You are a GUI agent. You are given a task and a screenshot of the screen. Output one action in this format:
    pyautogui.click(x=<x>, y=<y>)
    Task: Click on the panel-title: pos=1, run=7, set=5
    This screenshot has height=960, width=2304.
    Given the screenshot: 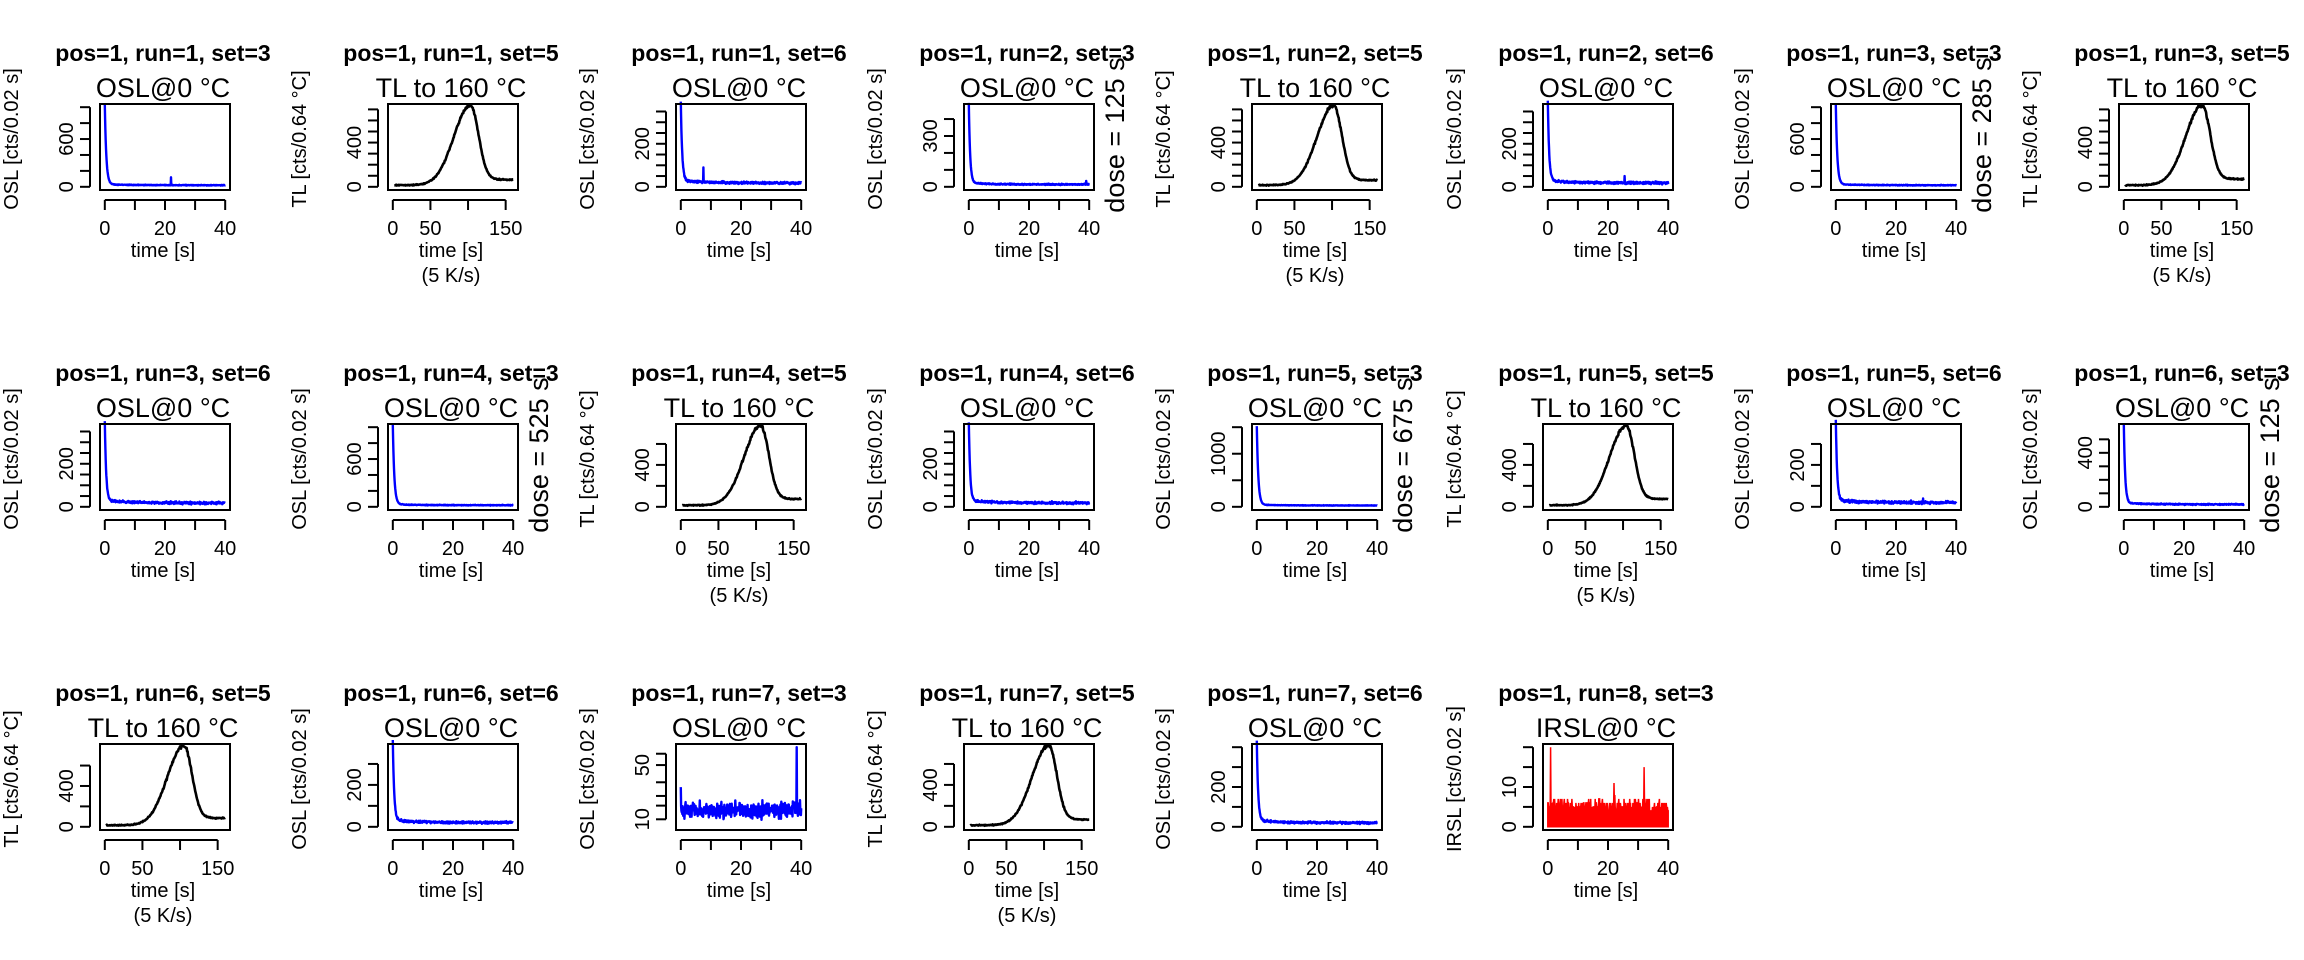 What is the action you would take?
    pyautogui.click(x=1027, y=693)
    